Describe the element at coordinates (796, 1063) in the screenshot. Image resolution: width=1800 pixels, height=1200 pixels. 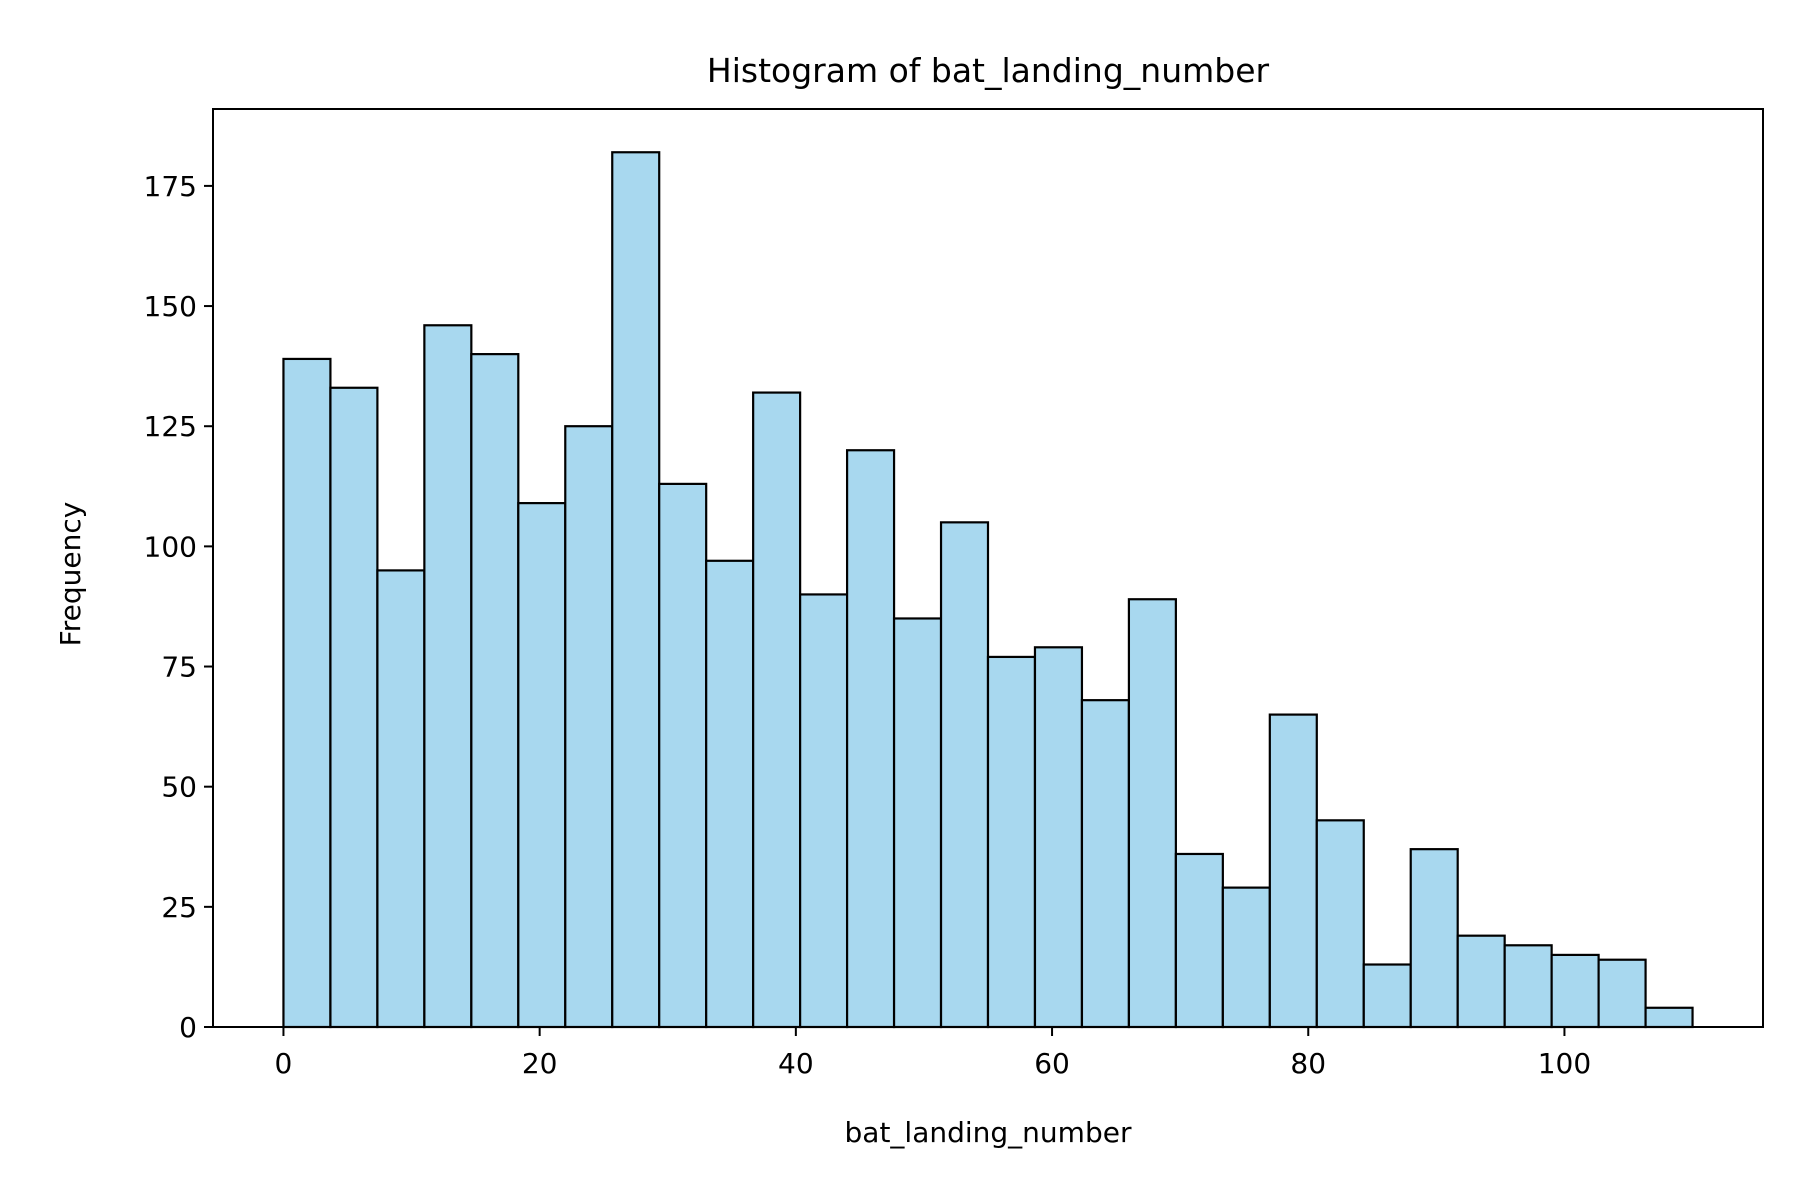
I see `x-tick-label: 40` at that location.